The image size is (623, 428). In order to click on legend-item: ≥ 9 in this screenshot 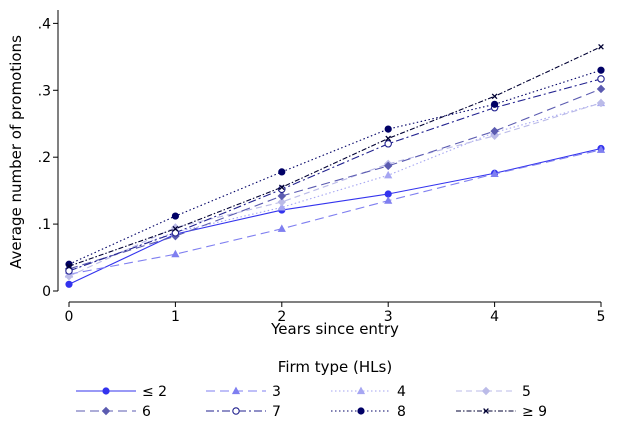, I will do `click(501, 412)`.